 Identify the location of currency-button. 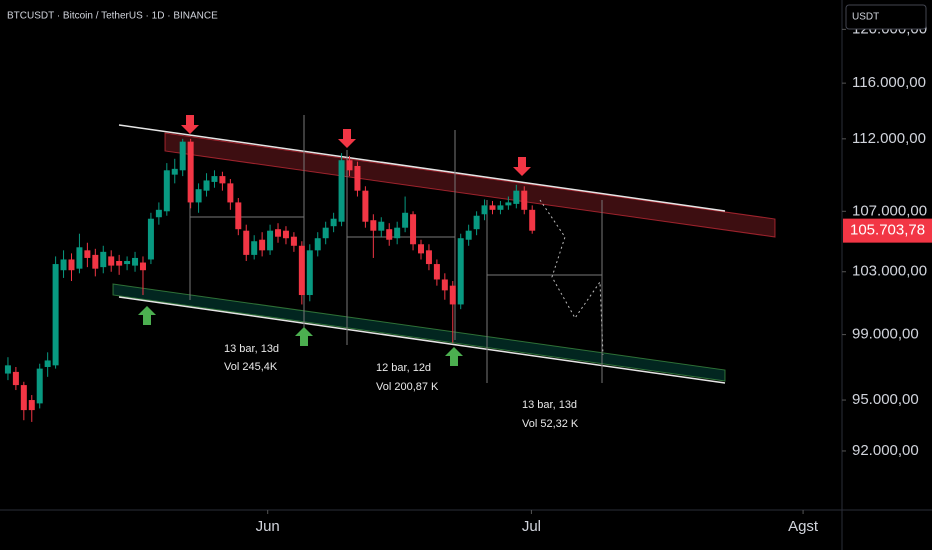
(886, 17).